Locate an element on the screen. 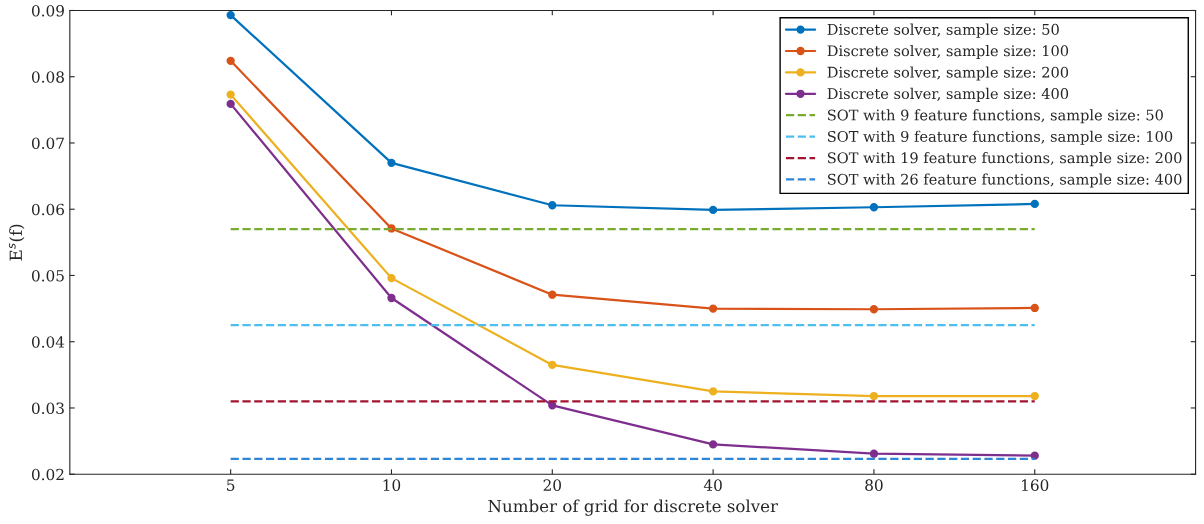 The image size is (1204, 524). y-axis-title: E$^{s}$(f) is located at coordinates (16, 242).